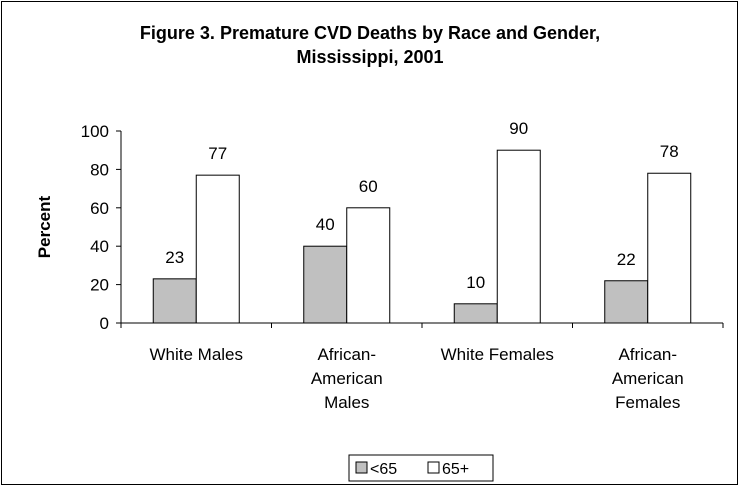 The height and width of the screenshot is (488, 741). What do you see at coordinates (217, 153) in the screenshot?
I see `data-label: 77` at bounding box center [217, 153].